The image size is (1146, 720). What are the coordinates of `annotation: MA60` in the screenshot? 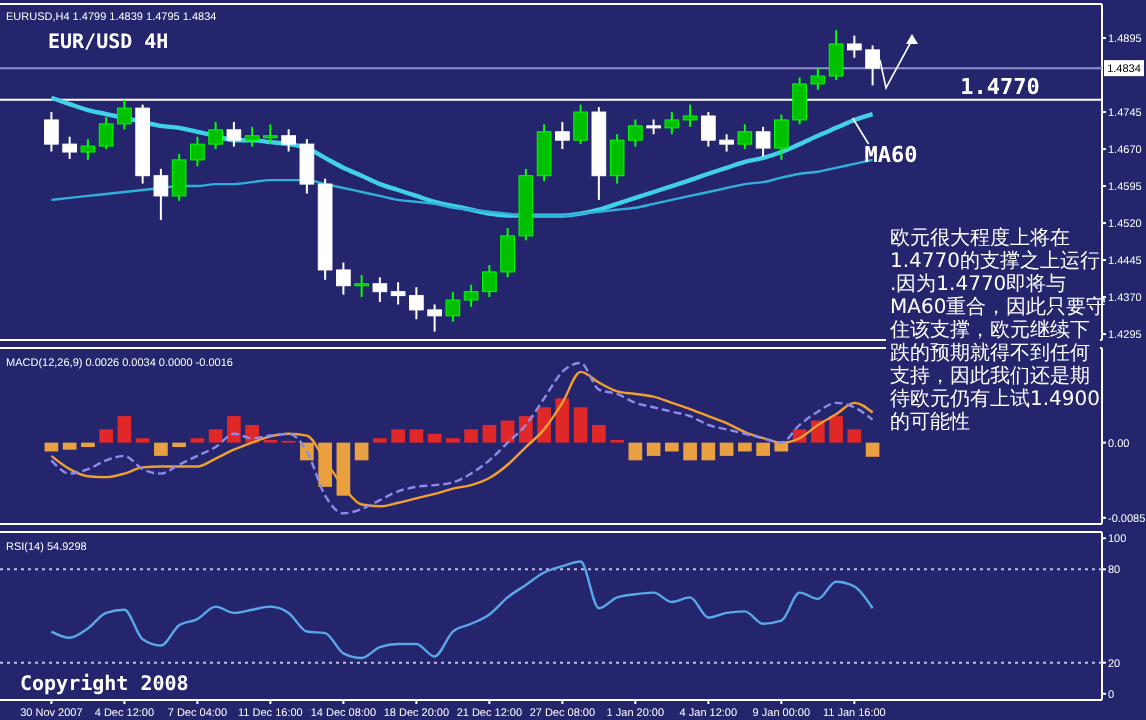 It's located at (891, 155).